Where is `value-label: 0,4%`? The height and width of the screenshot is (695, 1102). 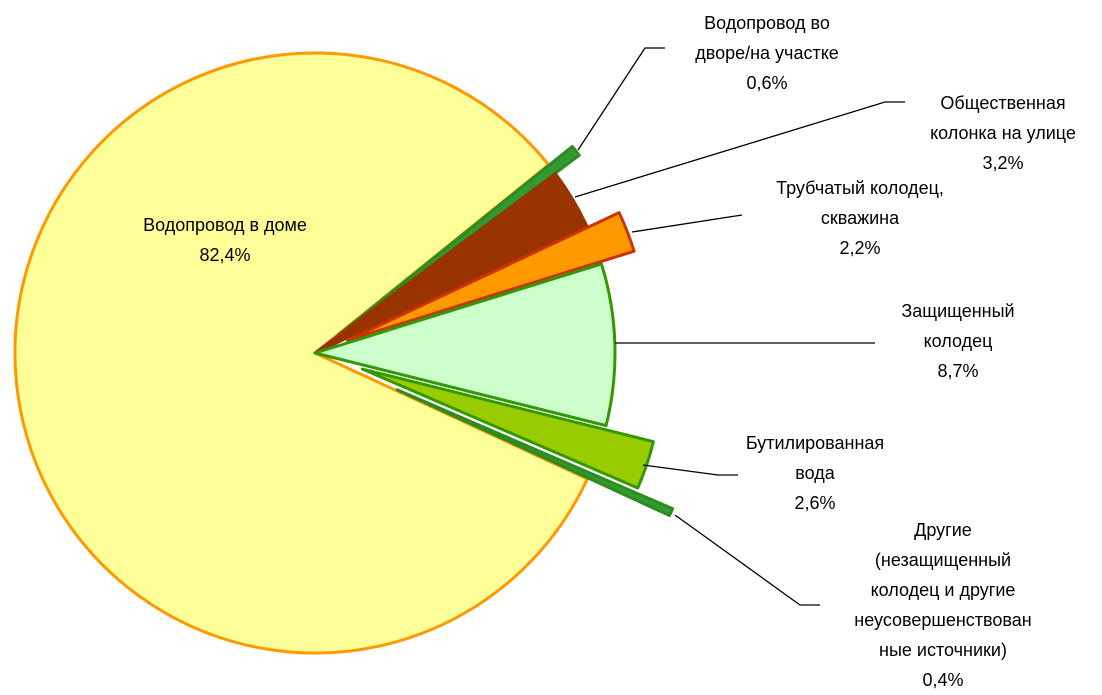 value-label: 0,4% is located at coordinates (943, 680).